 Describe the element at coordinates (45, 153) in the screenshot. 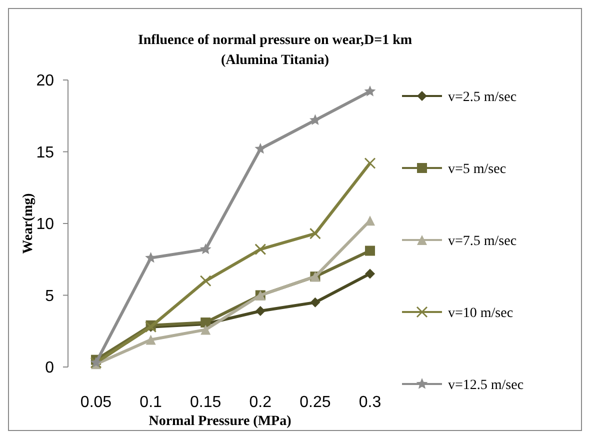

I see `y-tick-label: 15` at that location.